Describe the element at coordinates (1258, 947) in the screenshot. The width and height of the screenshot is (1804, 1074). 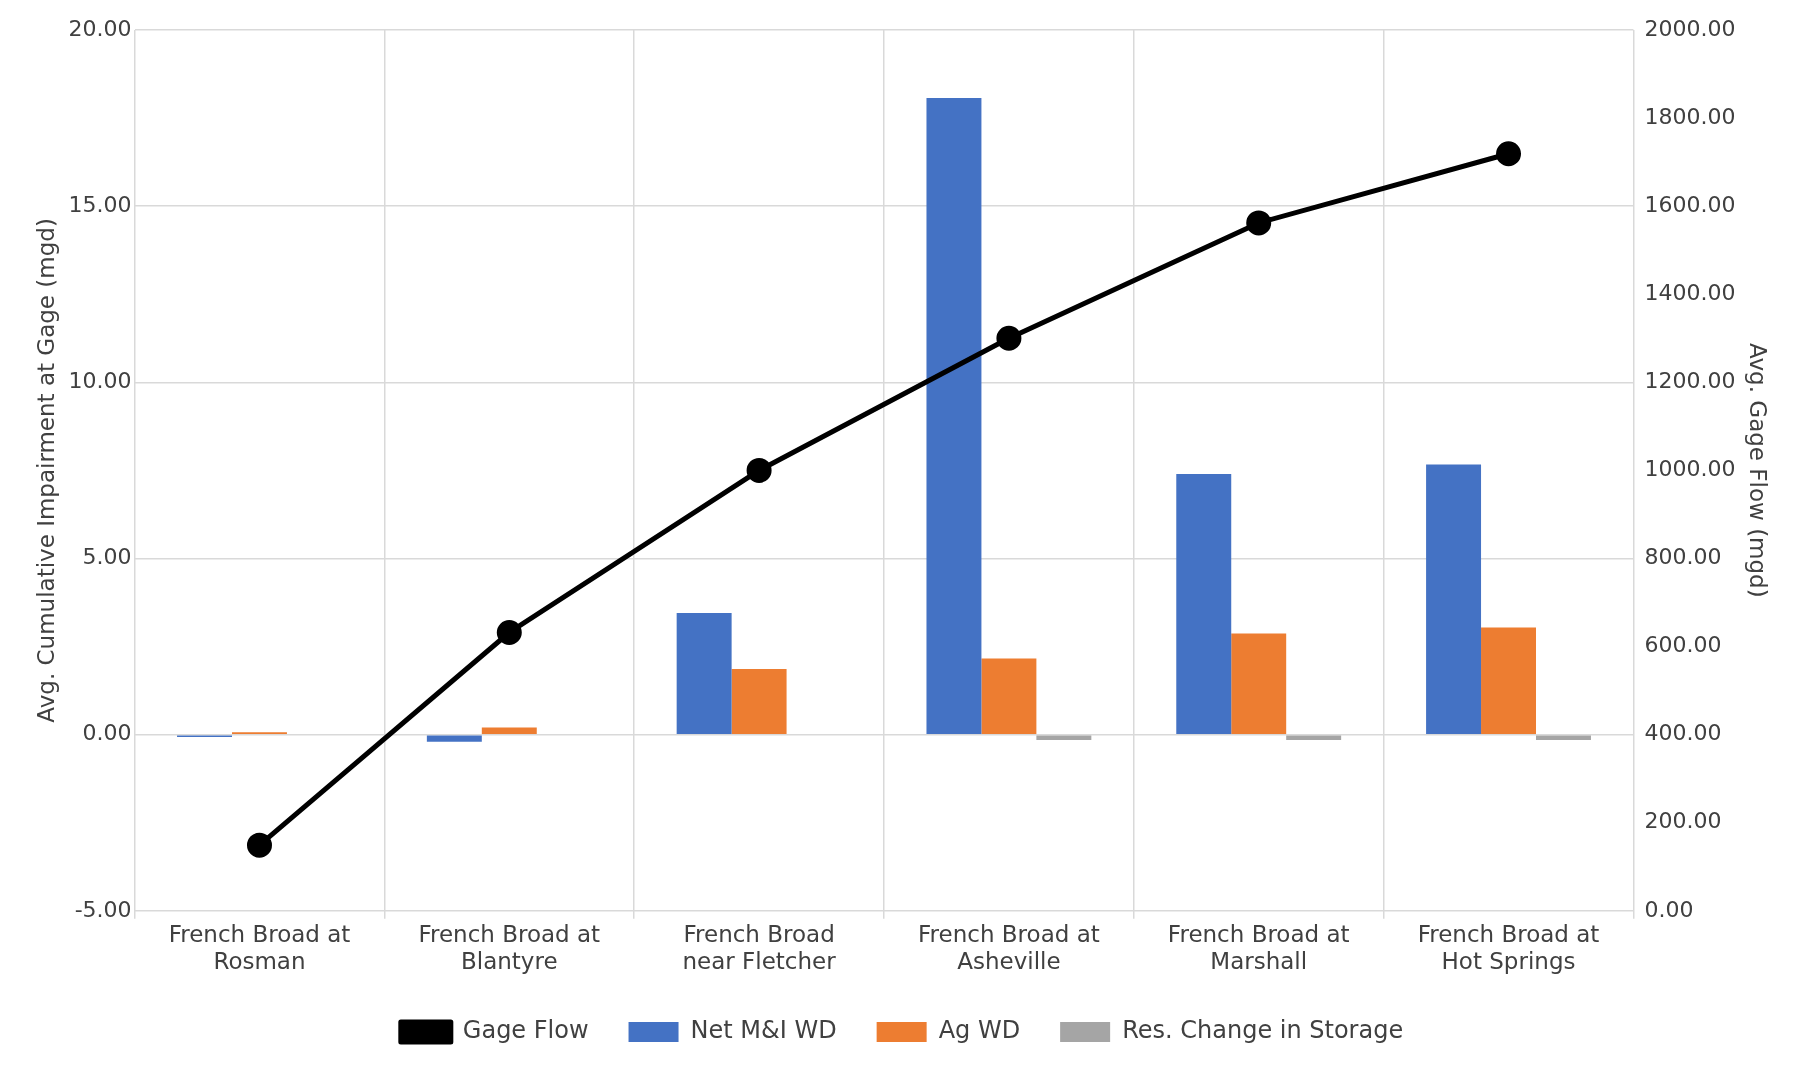
I see `x-tick-label: French Broad at Marshall` at that location.